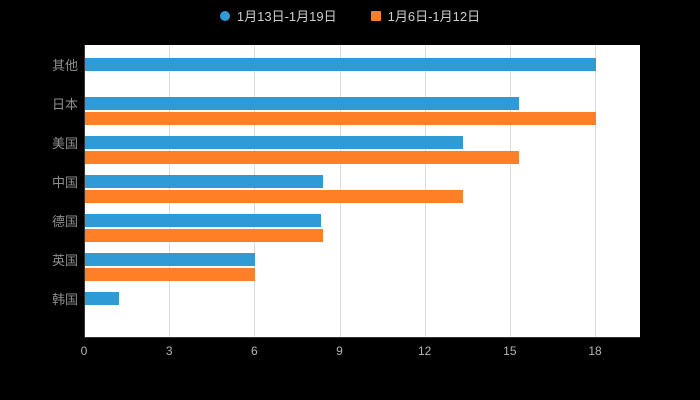  I want to click on y-axis-label: 其他, so click(64, 65).